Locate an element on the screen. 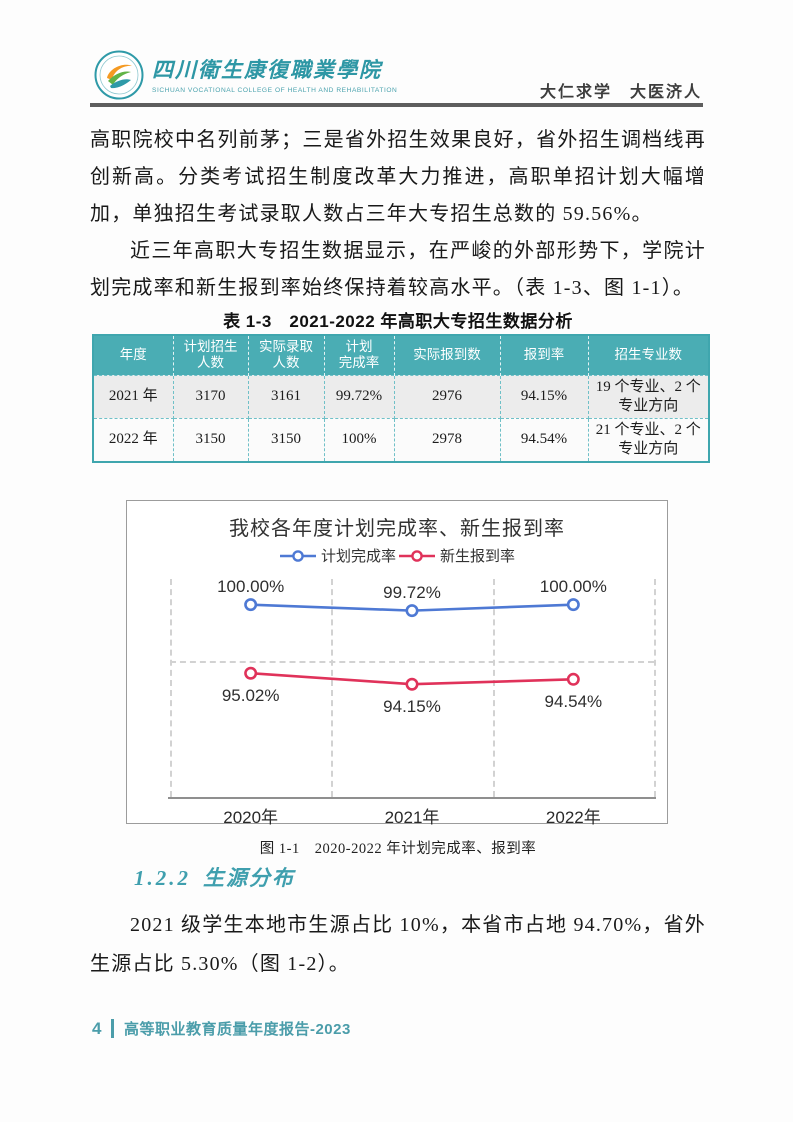 This screenshot has height=1122, width=793. chart-data-label: 94.15% is located at coordinates (412, 707).